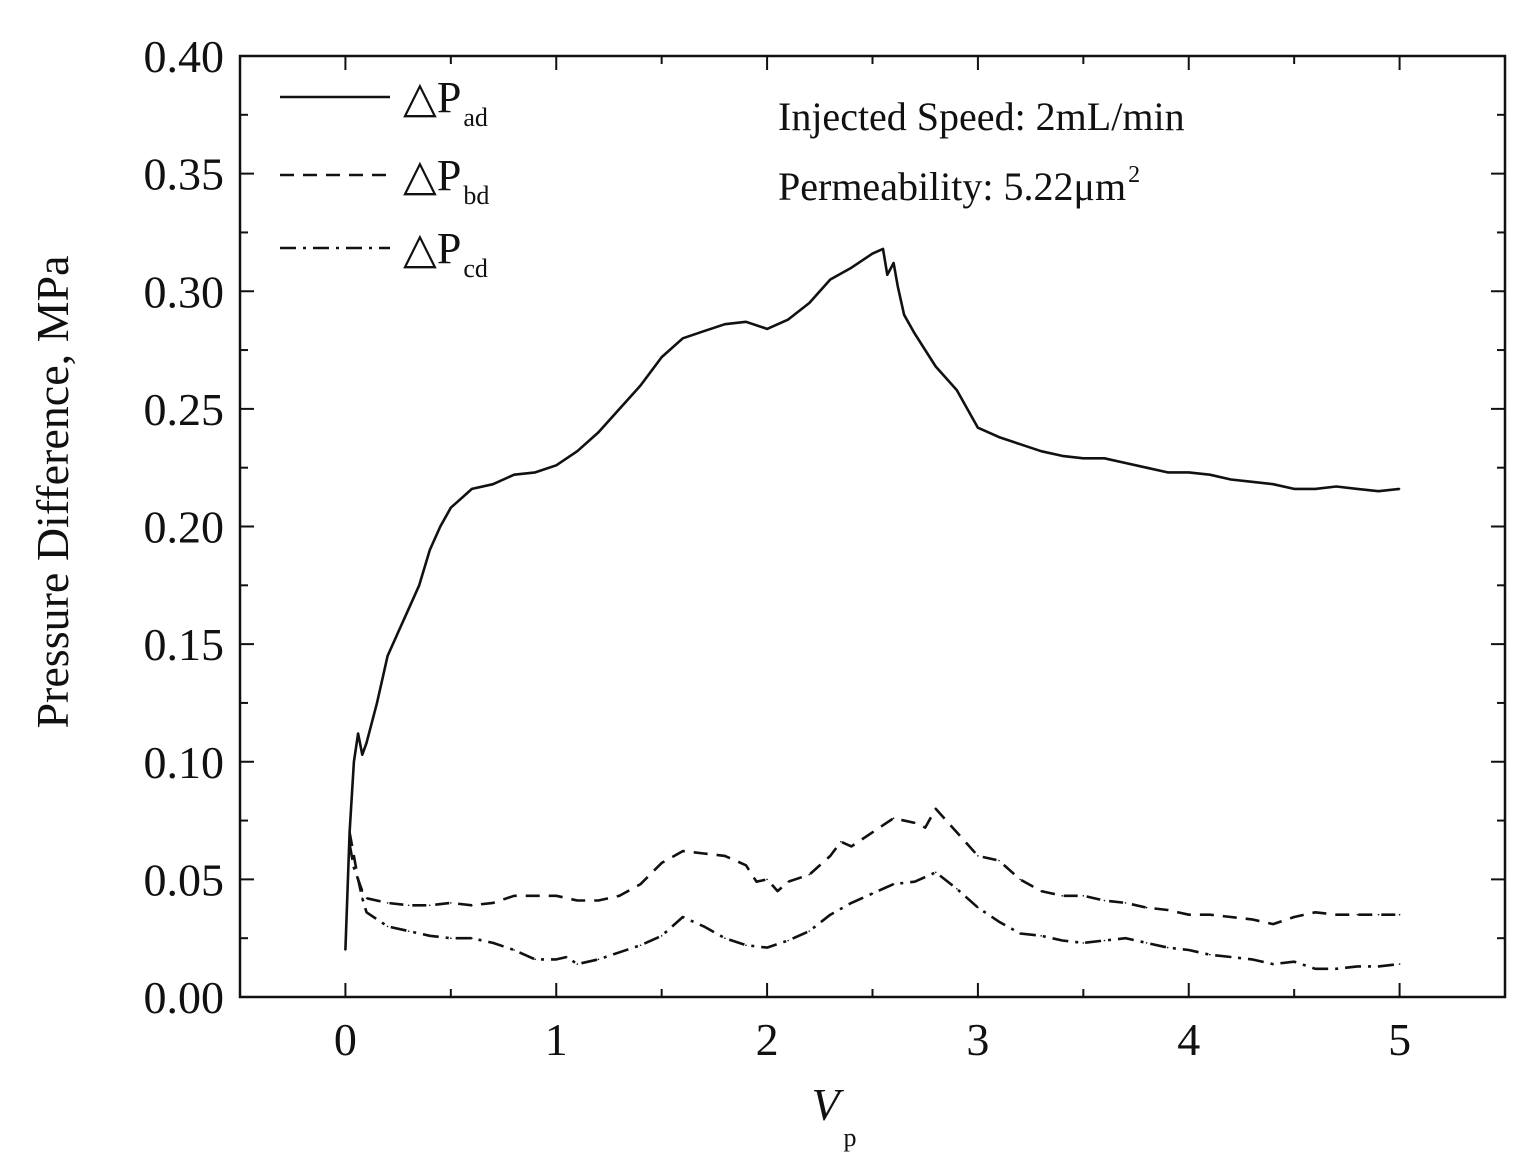  Describe the element at coordinates (952, 186) in the screenshot. I see `annotation-permeability-main: Permeability: 5.22μm` at that location.